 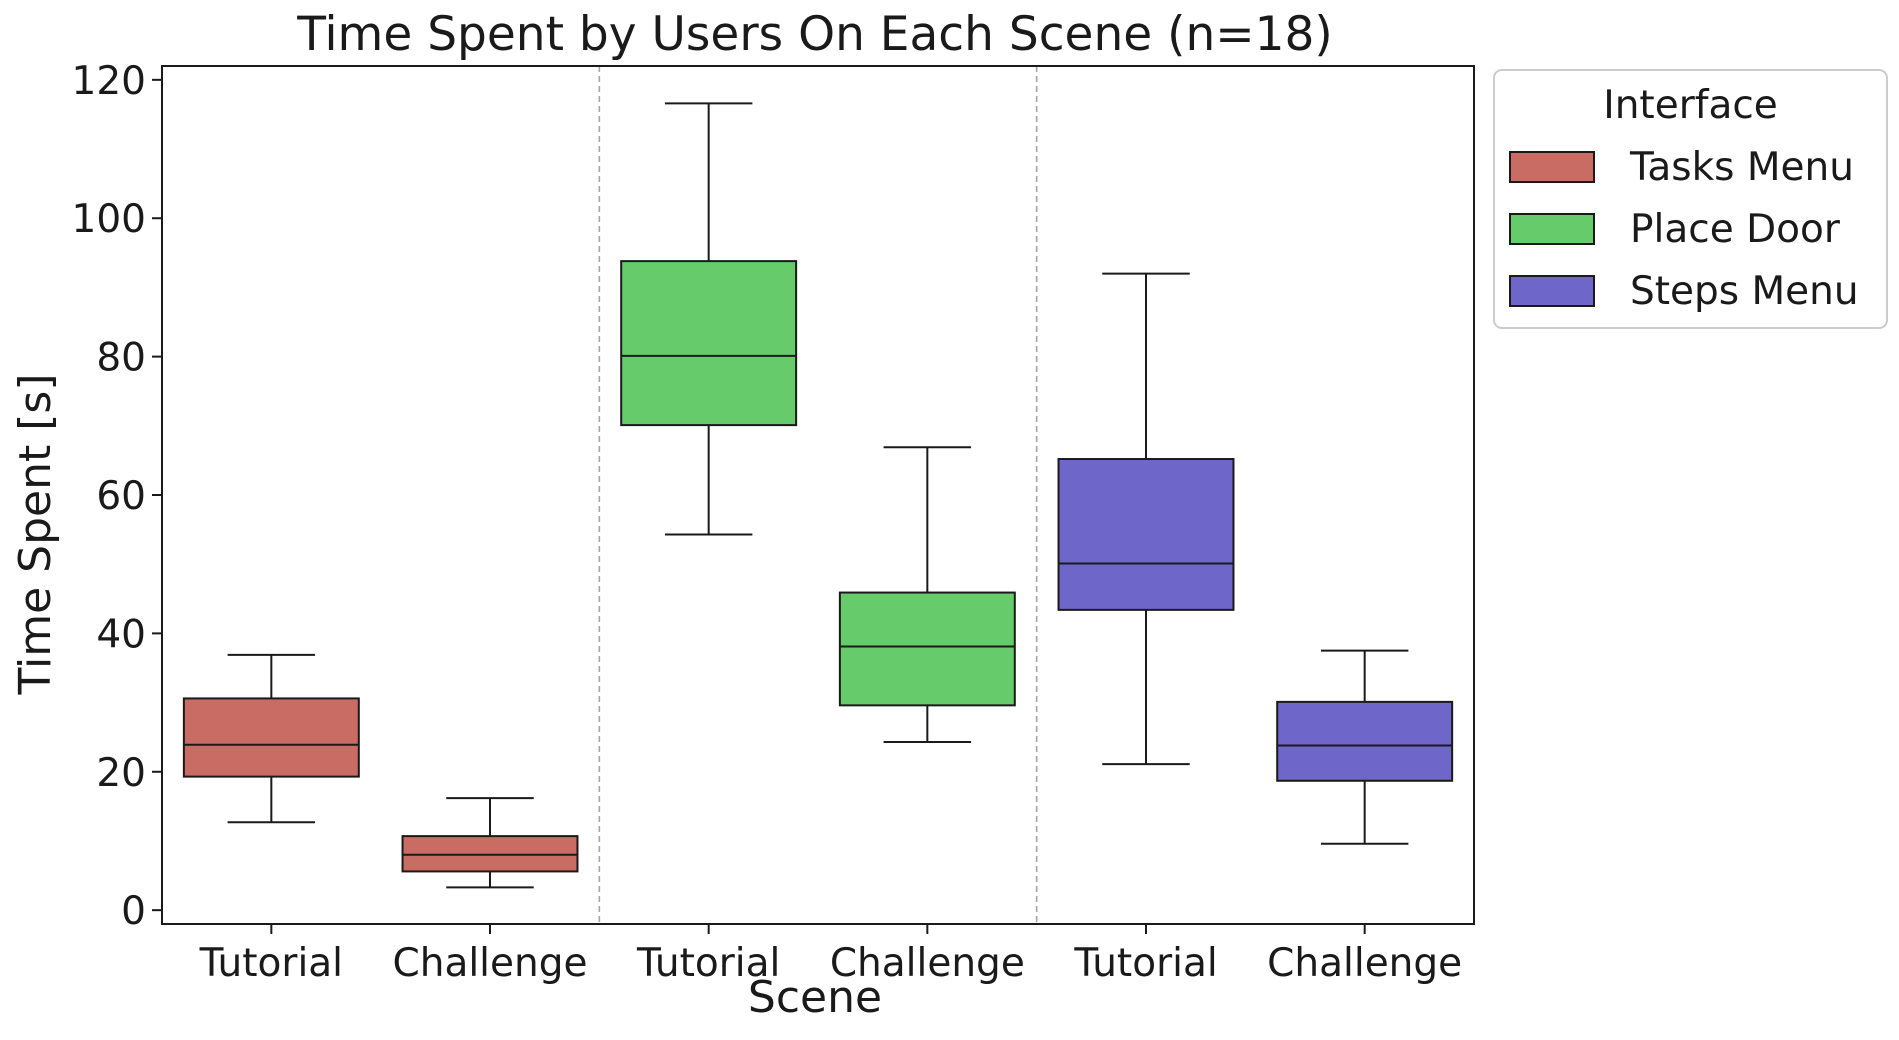 What do you see at coordinates (121, 773) in the screenshot?
I see `y-tick-label: 20` at bounding box center [121, 773].